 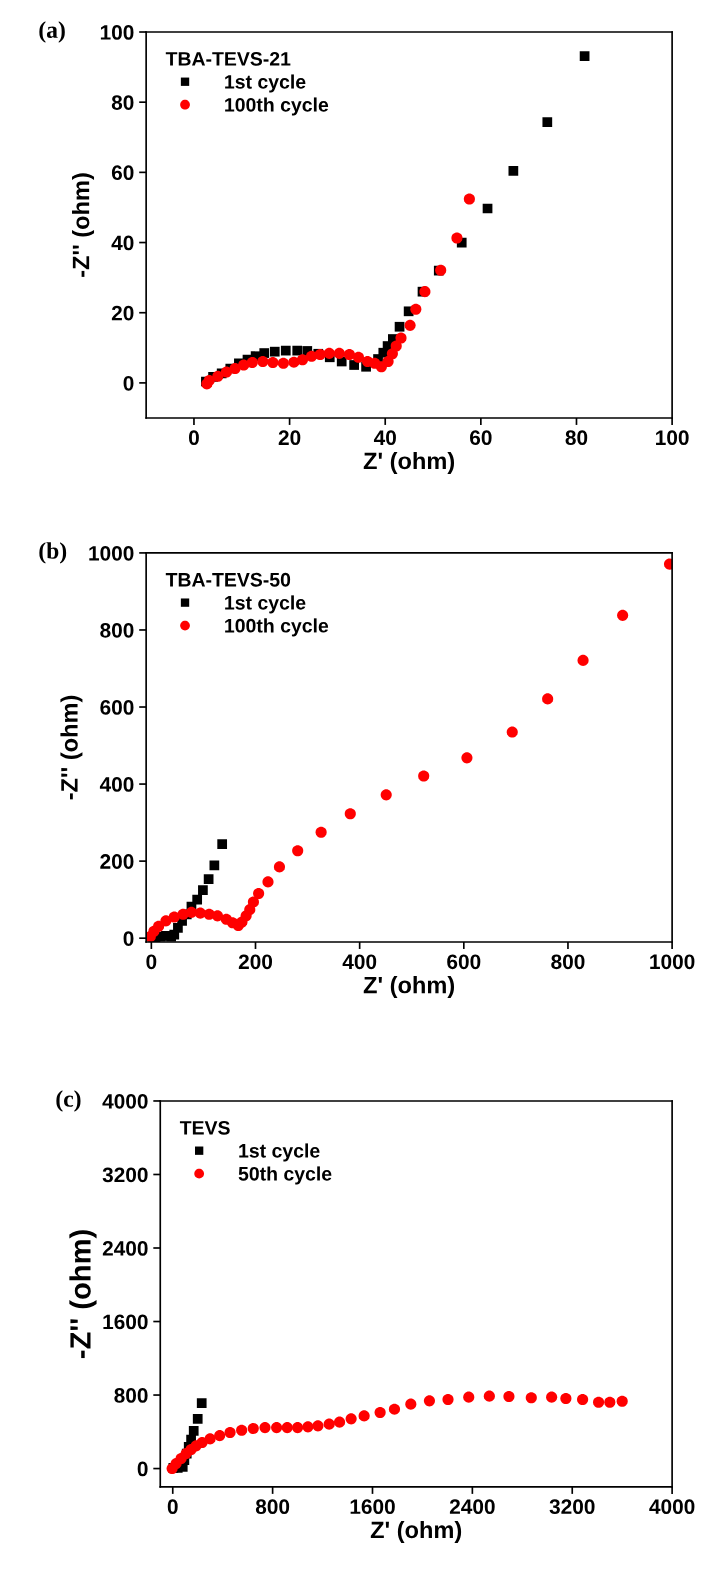 I want to click on x-tick-label: 4000, so click(x=672, y=1507).